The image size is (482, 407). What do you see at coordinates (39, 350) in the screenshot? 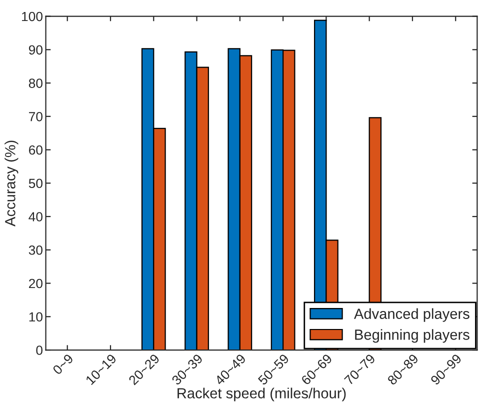
I see `y-tick-label: 0` at bounding box center [39, 350].